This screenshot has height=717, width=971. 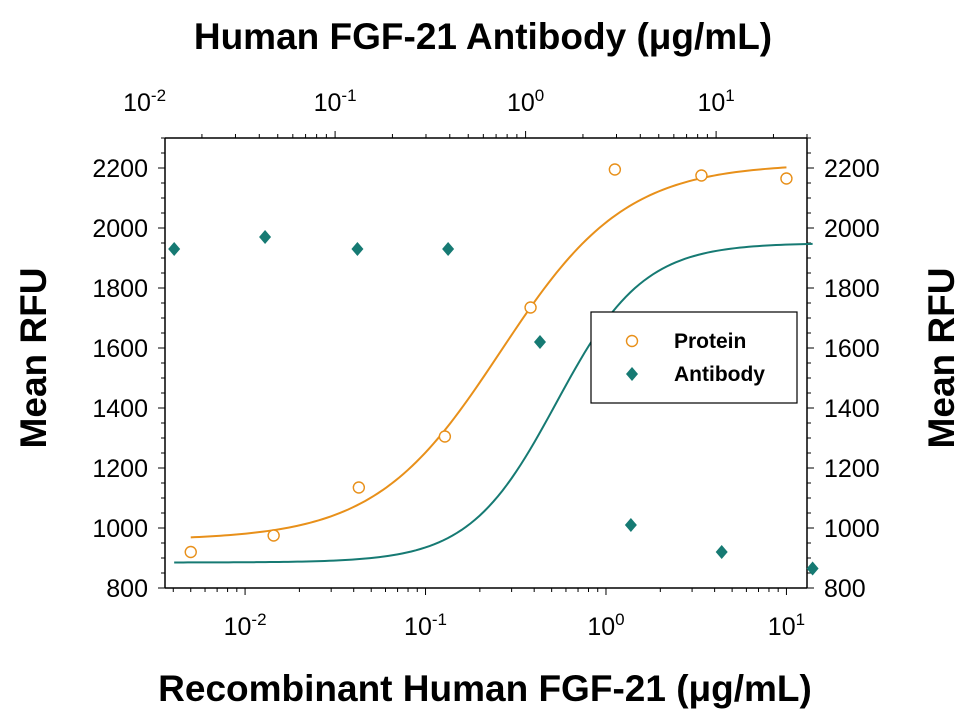 What do you see at coordinates (800, 619) in the screenshot?
I see `bottom-tick-exponent: 1` at bounding box center [800, 619].